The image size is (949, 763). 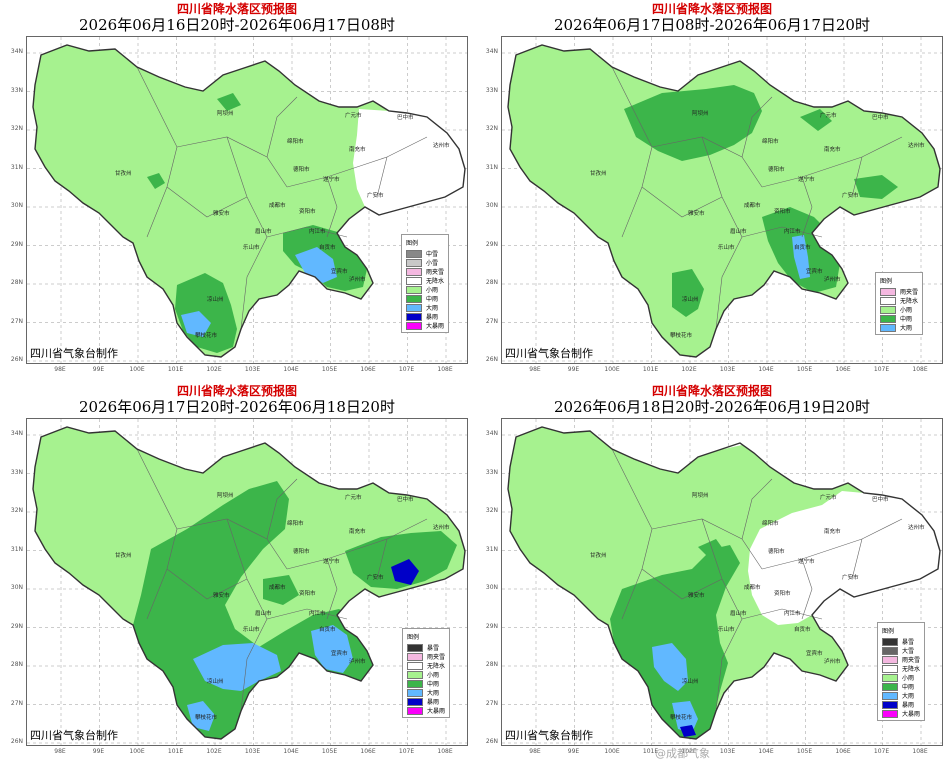 I want to click on legend-label: 小雨, so click(x=906, y=310).